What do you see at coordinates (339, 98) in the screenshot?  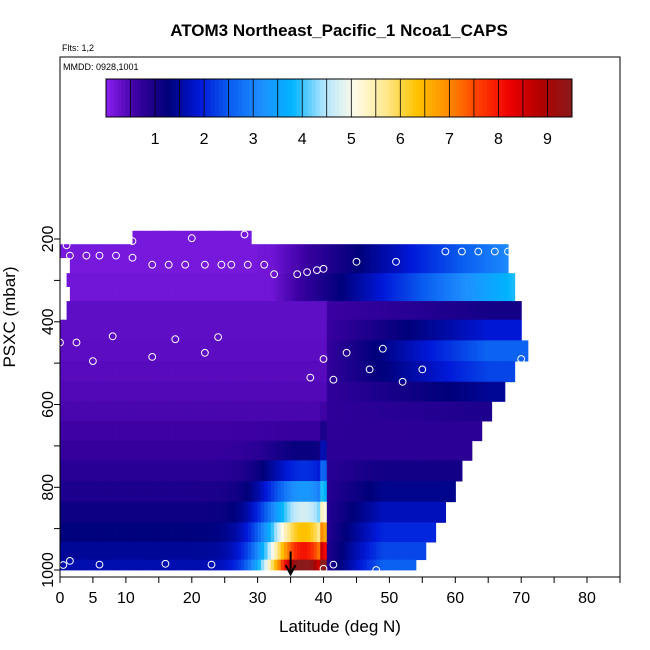 I see `colorbar-frame` at bounding box center [339, 98].